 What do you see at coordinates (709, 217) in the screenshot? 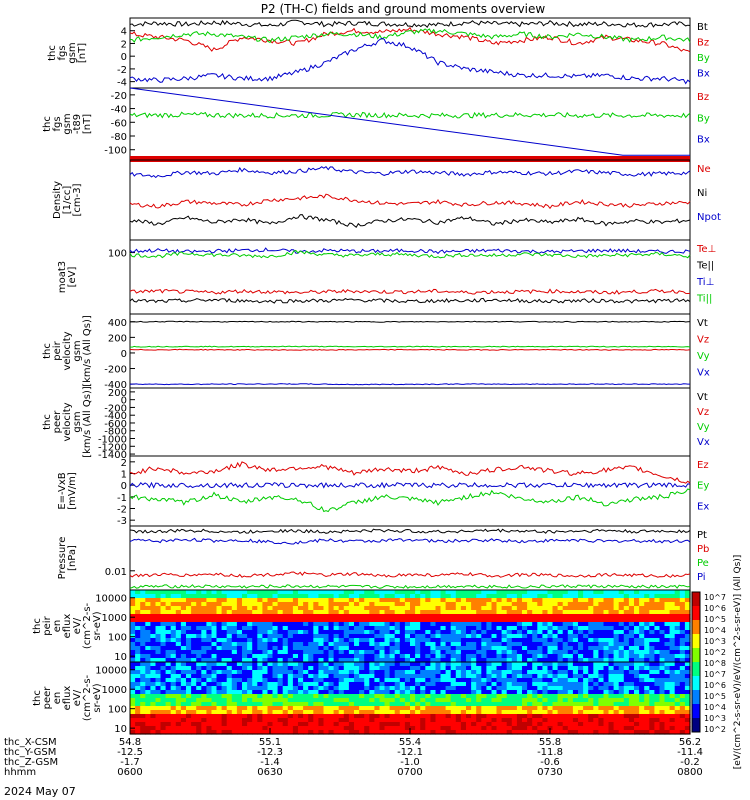
I see `legend-npot: Npot` at bounding box center [709, 217].